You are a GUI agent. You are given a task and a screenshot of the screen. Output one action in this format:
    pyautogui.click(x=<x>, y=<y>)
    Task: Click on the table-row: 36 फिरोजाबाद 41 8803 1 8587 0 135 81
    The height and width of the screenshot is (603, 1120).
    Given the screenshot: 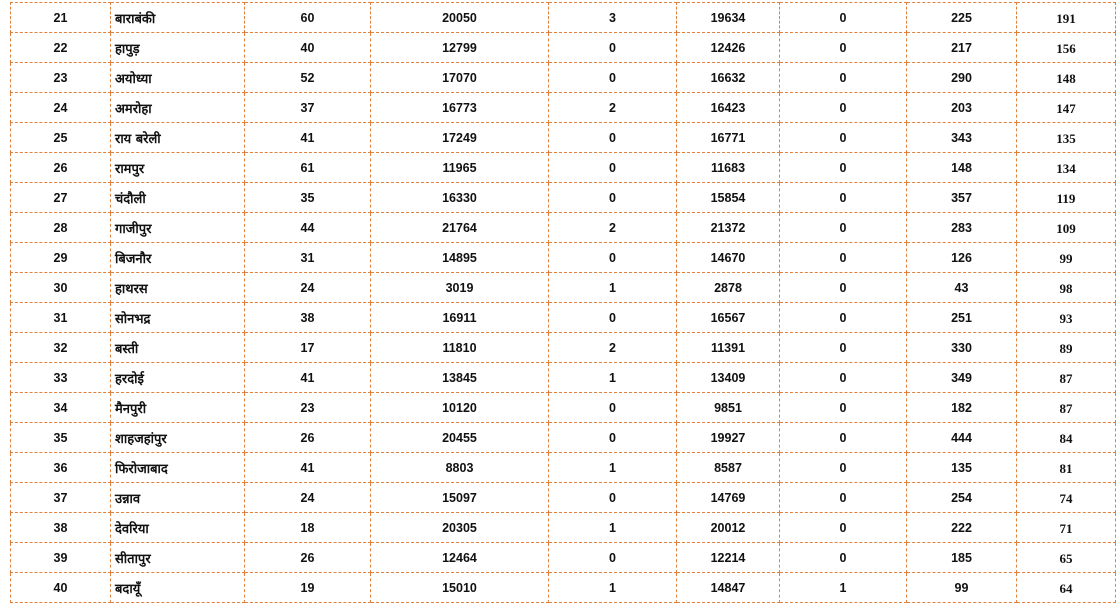 What is the action you would take?
    pyautogui.click(x=563, y=467)
    